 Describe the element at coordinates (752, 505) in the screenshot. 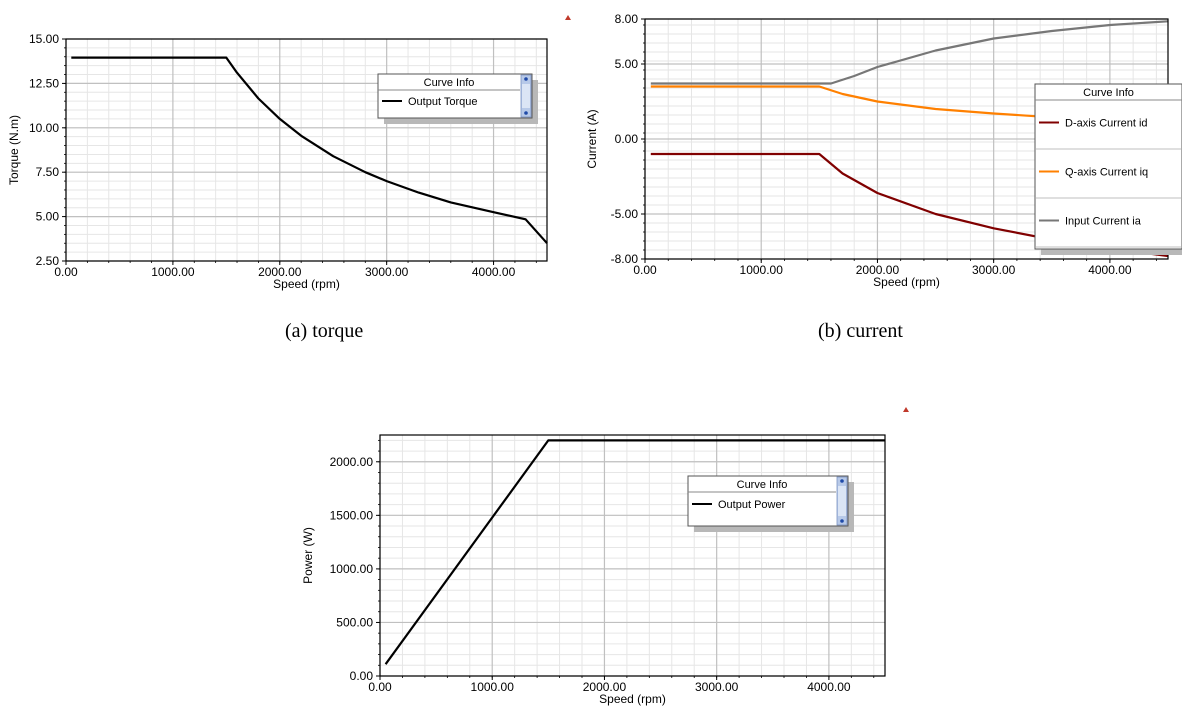

I see `legend-entry-1: Output Power` at that location.